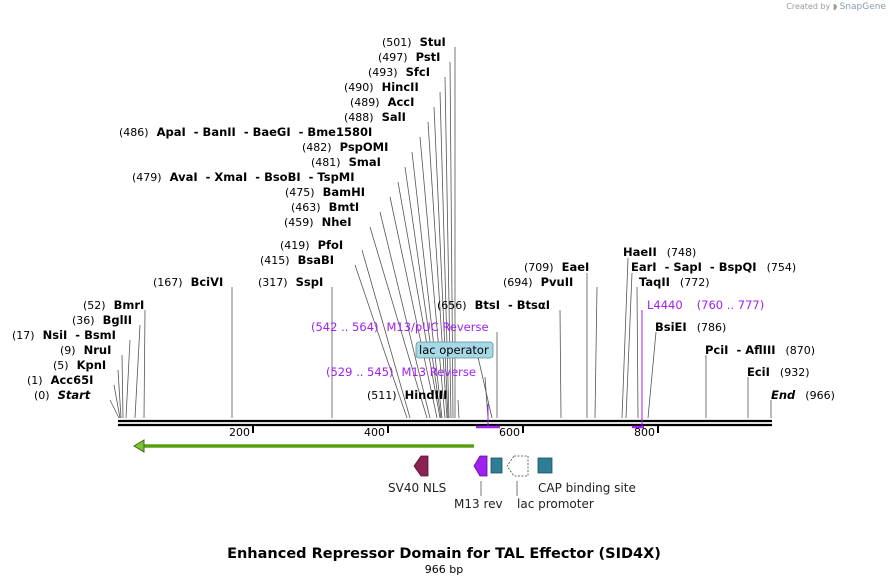 The height and width of the screenshot is (585, 890). What do you see at coordinates (414, 42) in the screenshot?
I see `enzyme-label-stui: (501) StuI` at bounding box center [414, 42].